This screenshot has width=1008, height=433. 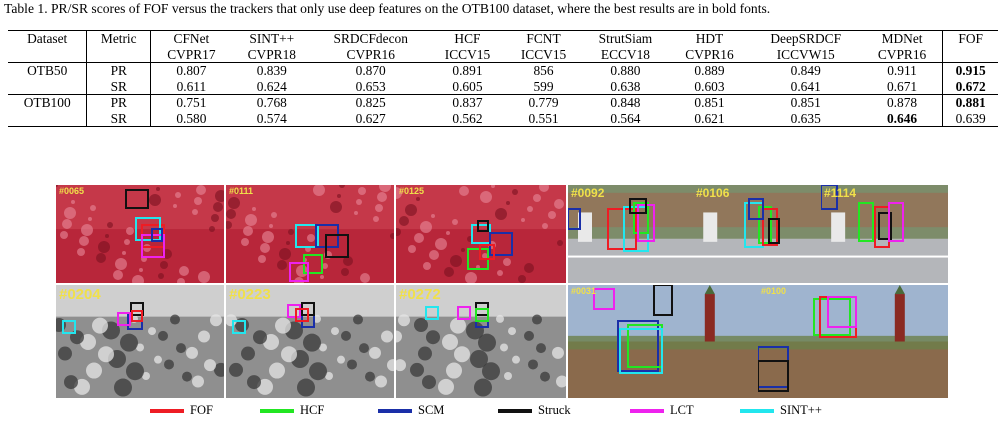 What do you see at coordinates (625, 38) in the screenshot?
I see `header-strutsiam: StrutSiam` at bounding box center [625, 38].